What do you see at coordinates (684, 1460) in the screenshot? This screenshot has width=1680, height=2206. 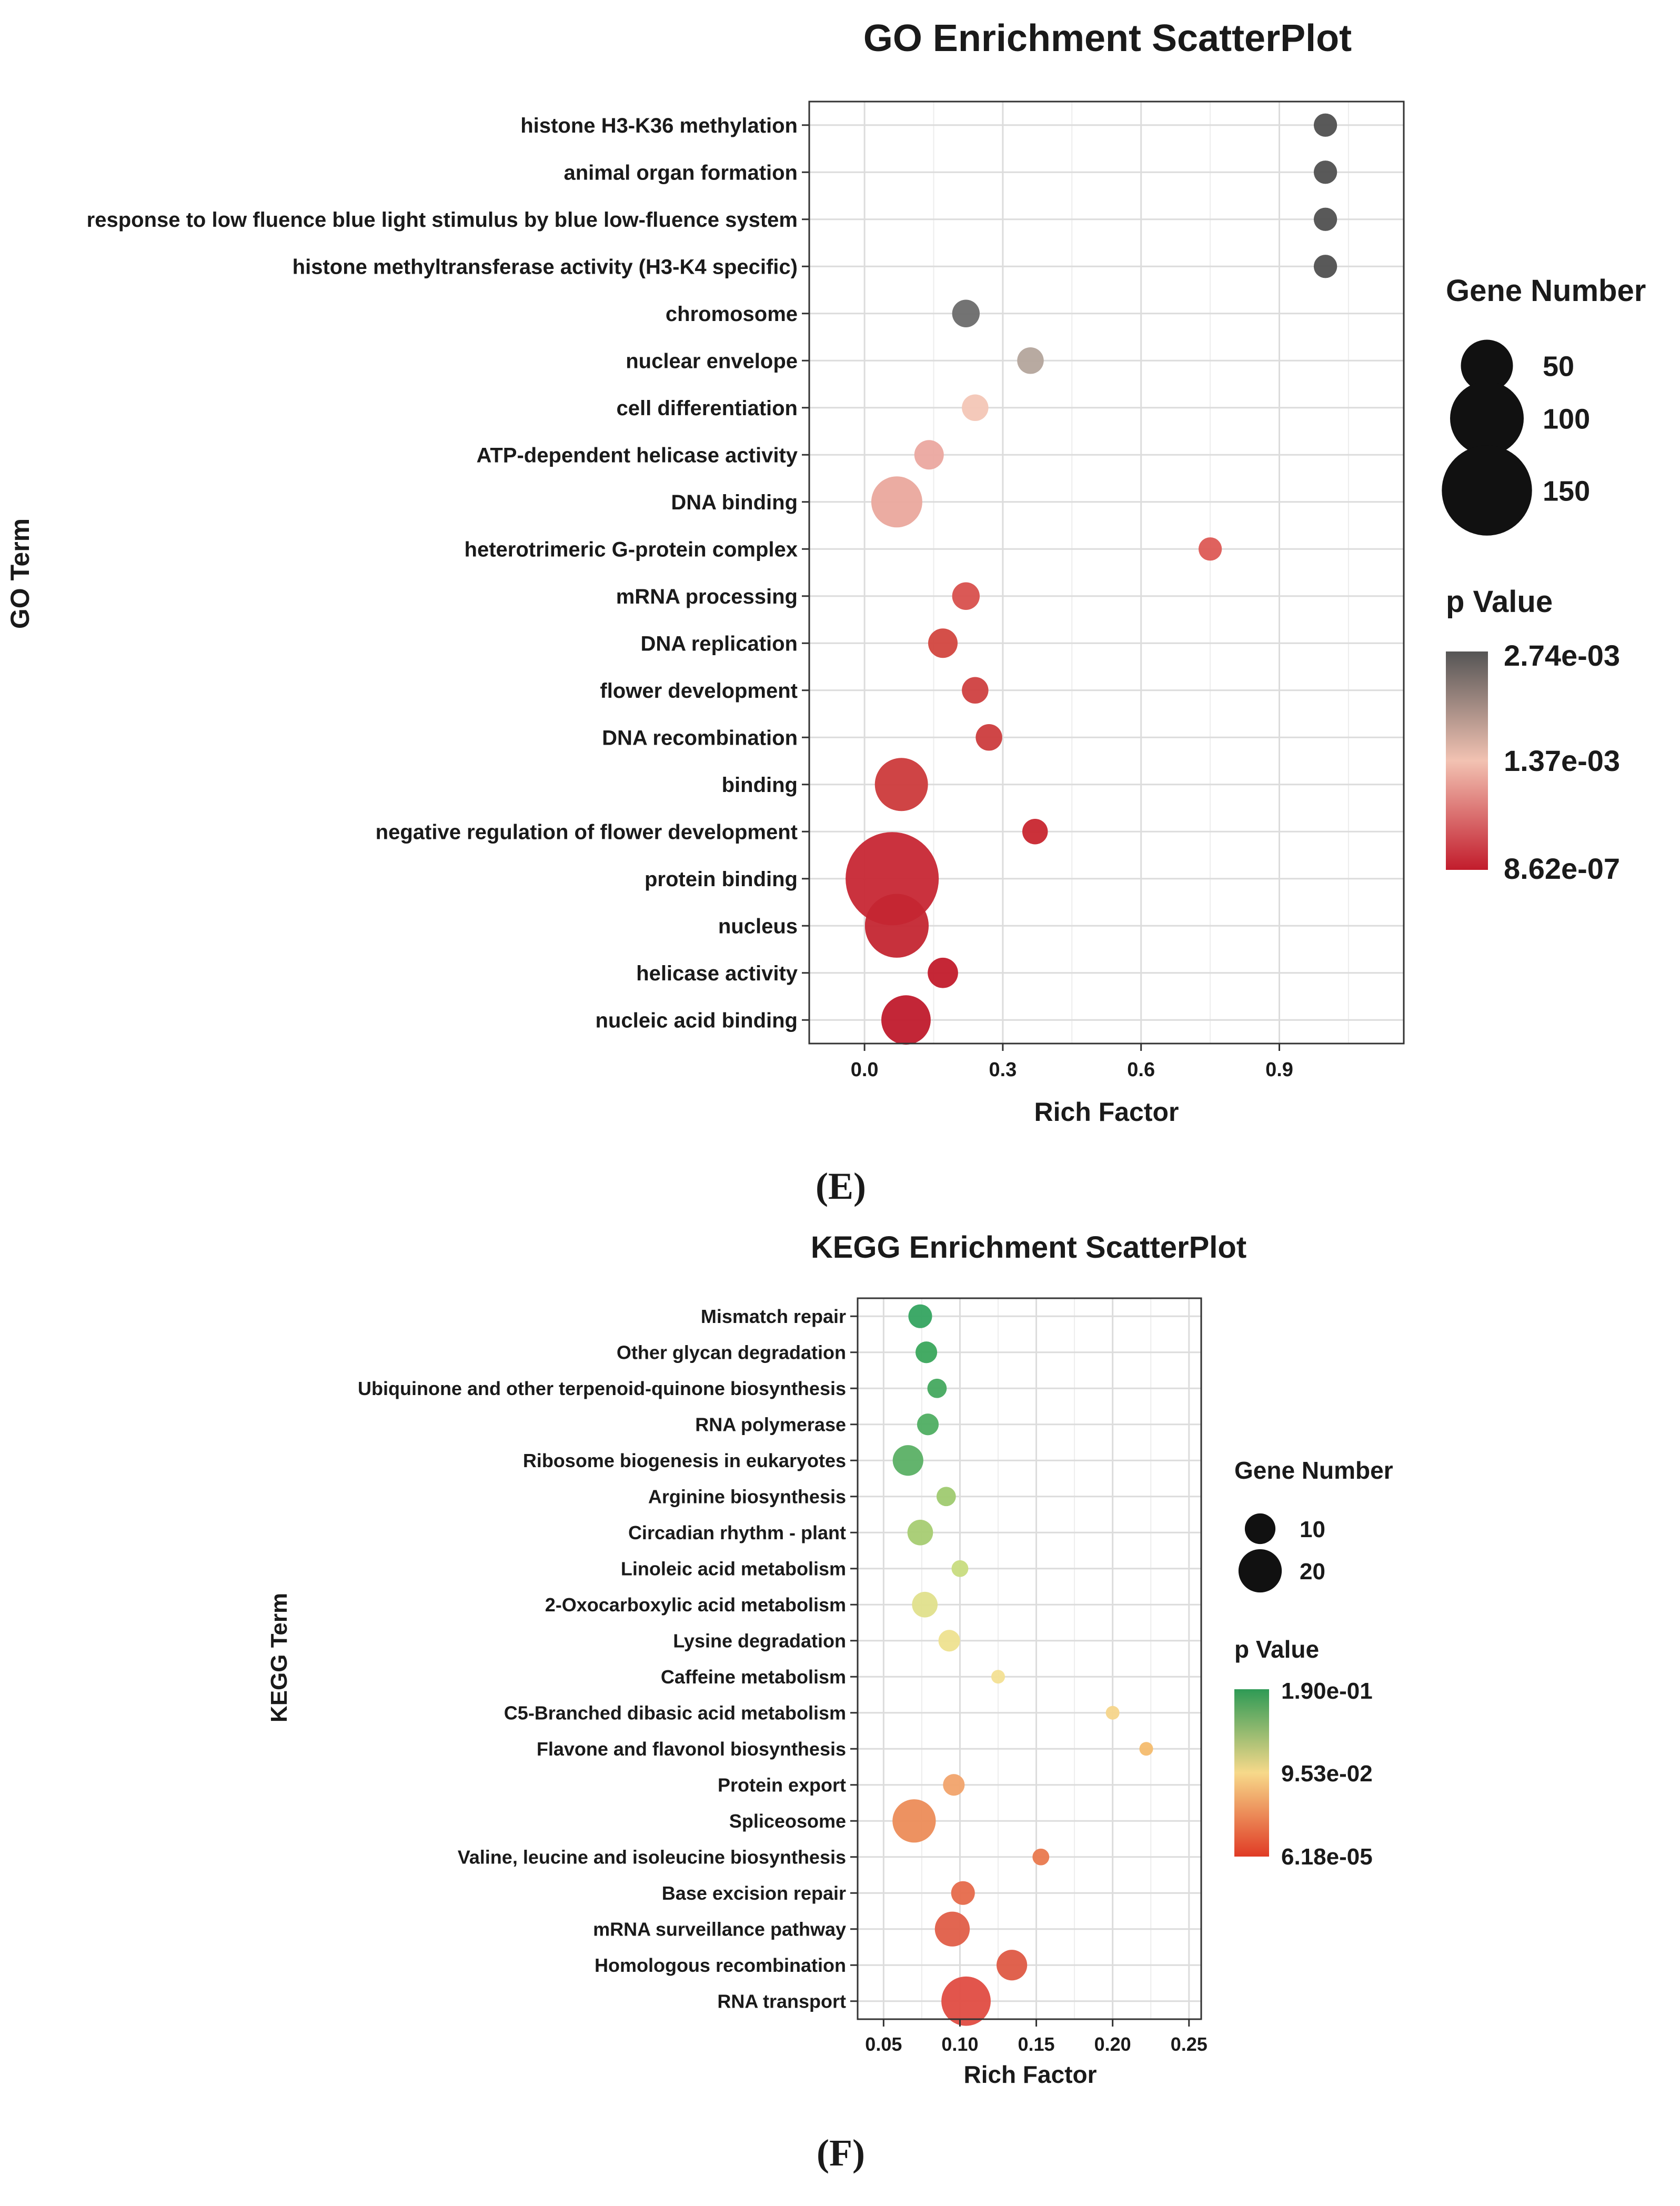 I see `y-tick-label: Ribosome biogenesis in eukaryotes` at bounding box center [684, 1460].